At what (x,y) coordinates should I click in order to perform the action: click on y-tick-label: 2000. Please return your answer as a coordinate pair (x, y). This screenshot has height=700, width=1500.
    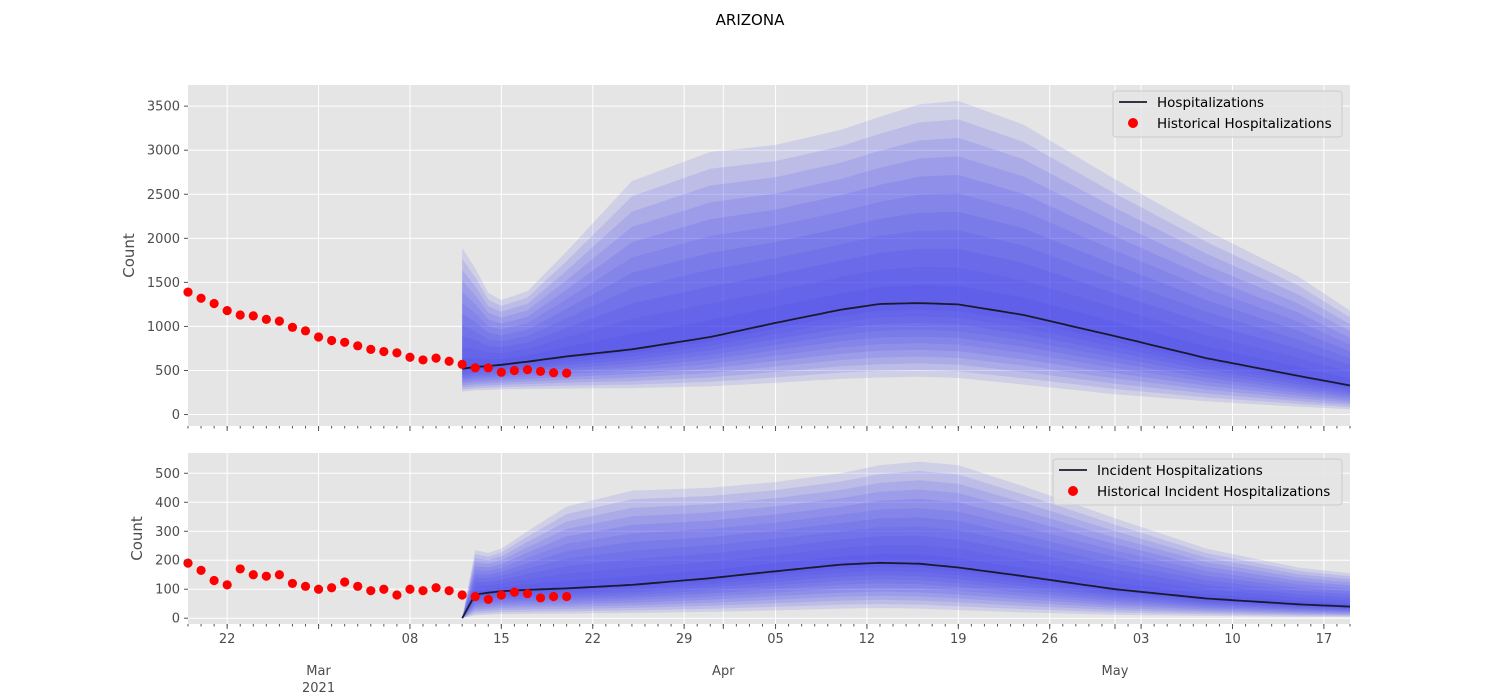
    Looking at the image, I should click on (163, 239).